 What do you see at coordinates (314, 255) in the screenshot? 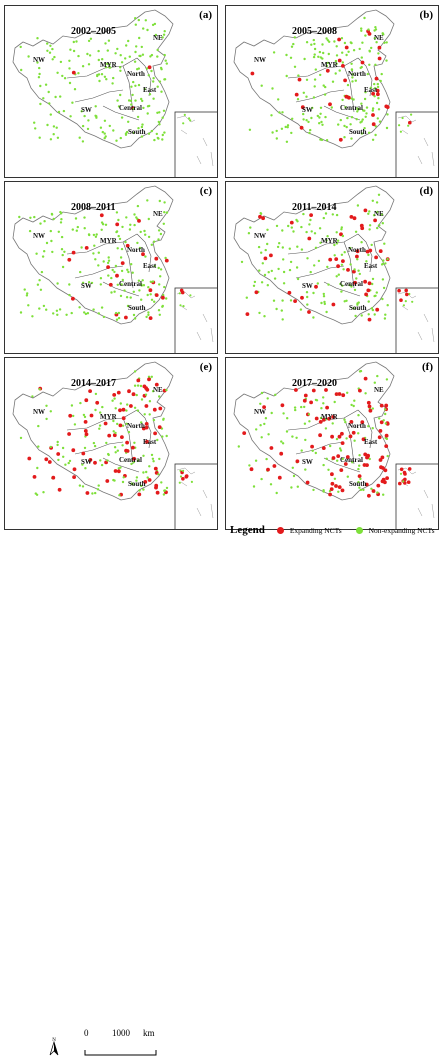
I see `country-outline` at bounding box center [314, 255].